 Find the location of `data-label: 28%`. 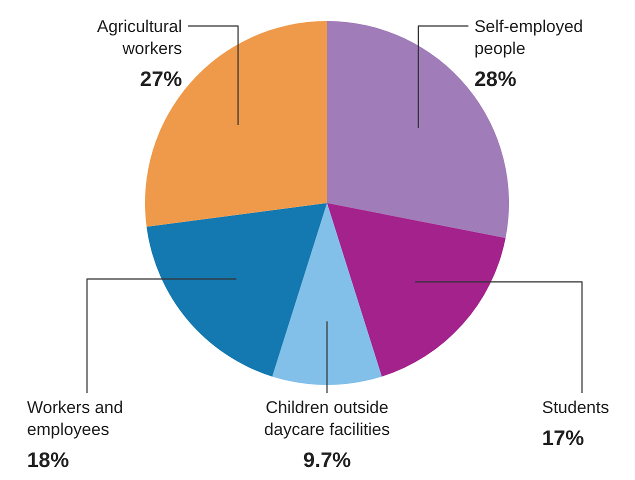

data-label: 28% is located at coordinates (495, 79).